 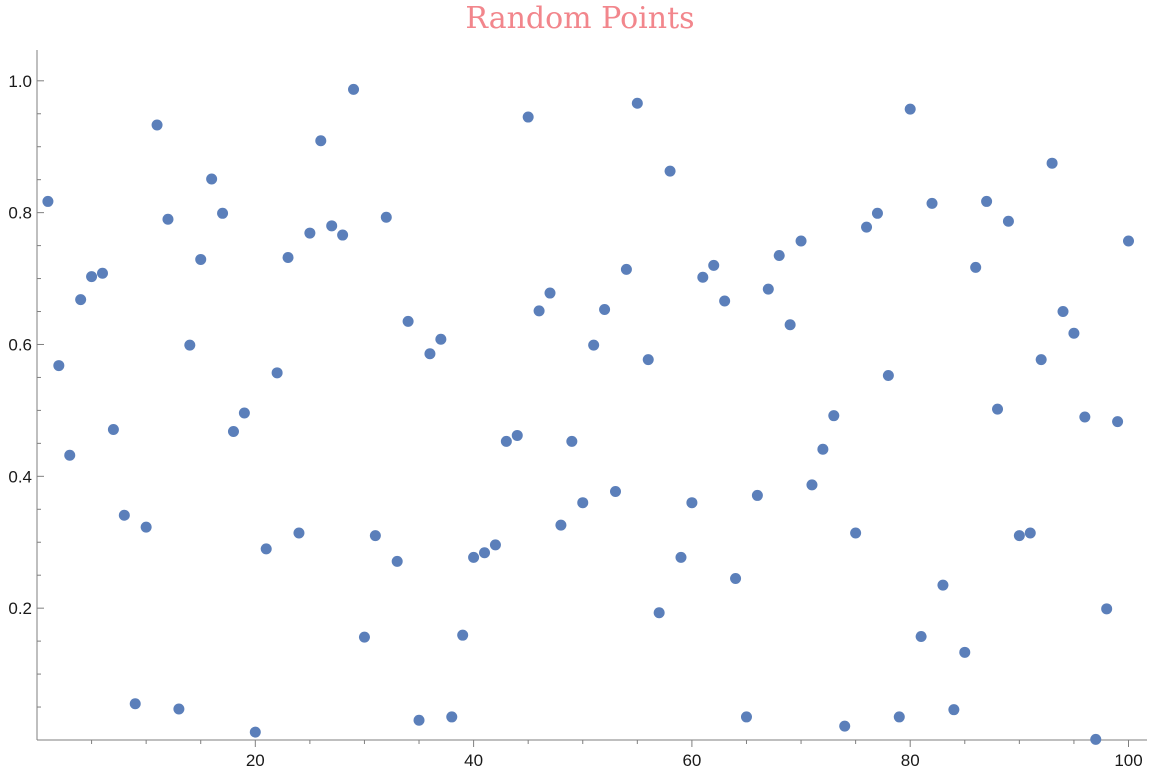 I want to click on x-tick-label: 60, so click(x=691, y=760).